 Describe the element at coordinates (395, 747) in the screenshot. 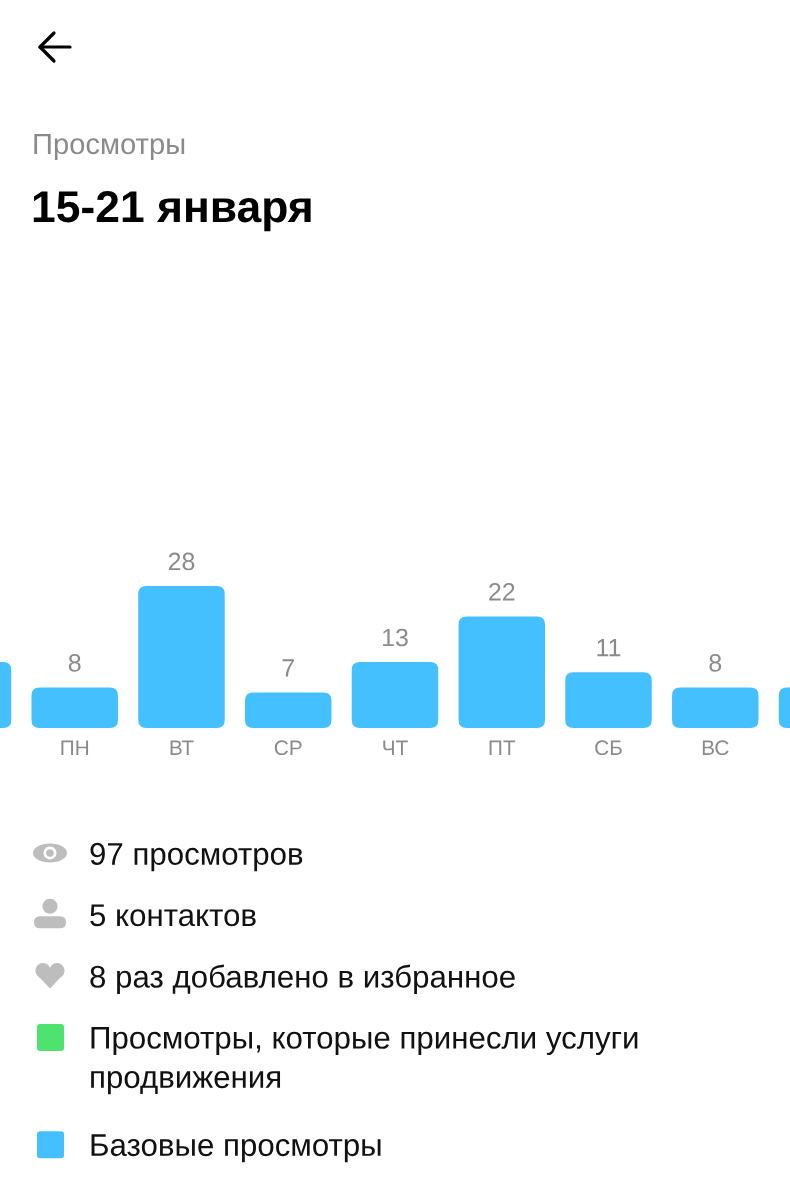

I see `x-tick-label: ЧТ` at that location.